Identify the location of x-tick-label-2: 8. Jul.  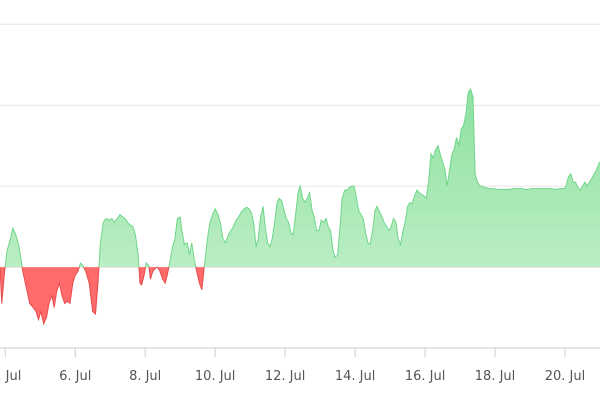
(145, 376).